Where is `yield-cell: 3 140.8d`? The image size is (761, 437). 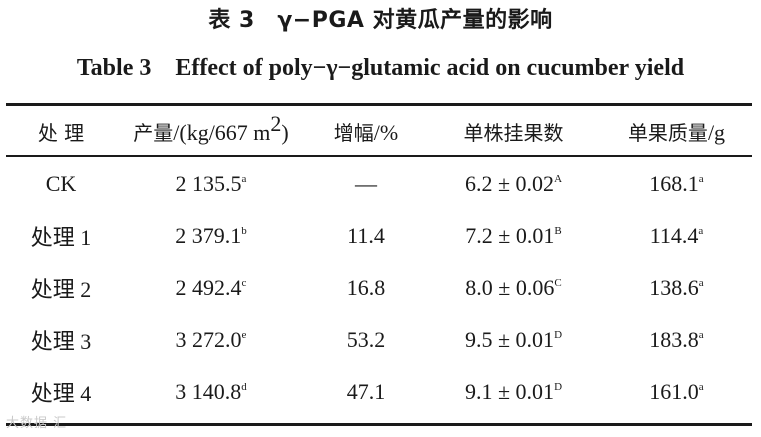 yield-cell: 3 140.8d is located at coordinates (211, 391).